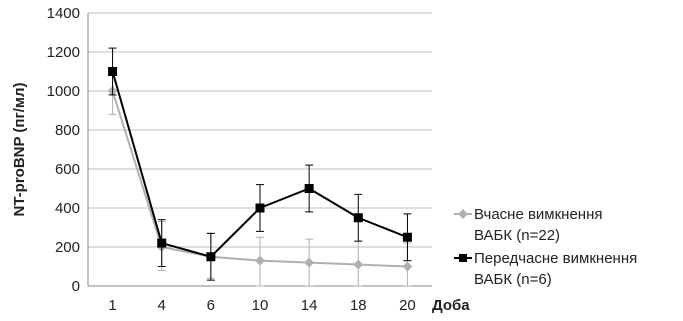 The width and height of the screenshot is (683, 321). Describe the element at coordinates (545, 269) in the screenshot. I see `legend-item-series-2: Передчасне вимкнення ВАБК (n=6)` at that location.